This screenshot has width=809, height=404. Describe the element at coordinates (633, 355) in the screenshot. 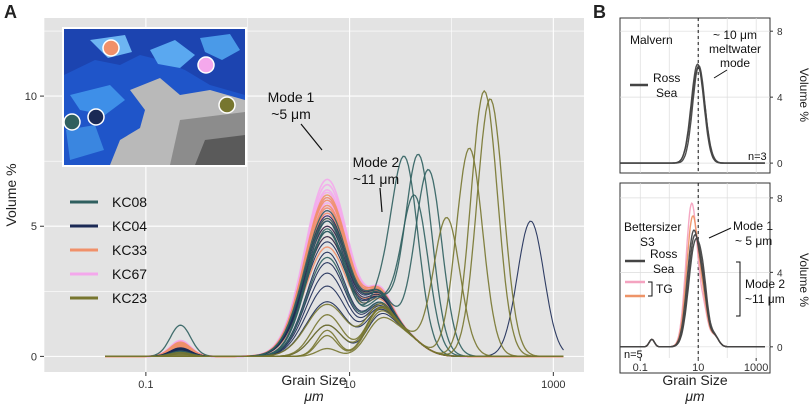

I see `panel-b-bottom-note: n=5` at that location.